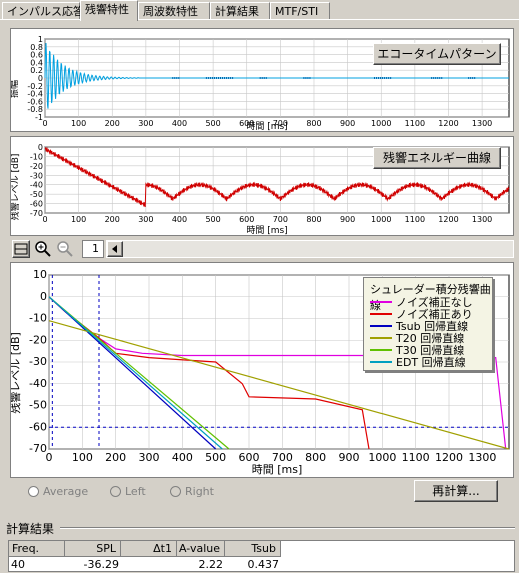 The width and height of the screenshot is (519, 573). I want to click on energy-xtick: 900, so click(347, 219).